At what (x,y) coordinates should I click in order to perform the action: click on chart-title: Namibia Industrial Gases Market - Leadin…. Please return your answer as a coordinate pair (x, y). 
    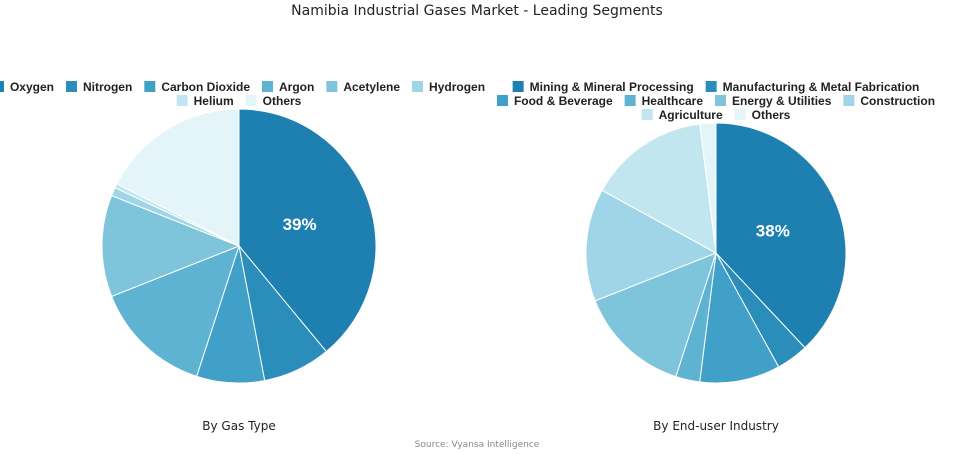
    Looking at the image, I should click on (477, 11).